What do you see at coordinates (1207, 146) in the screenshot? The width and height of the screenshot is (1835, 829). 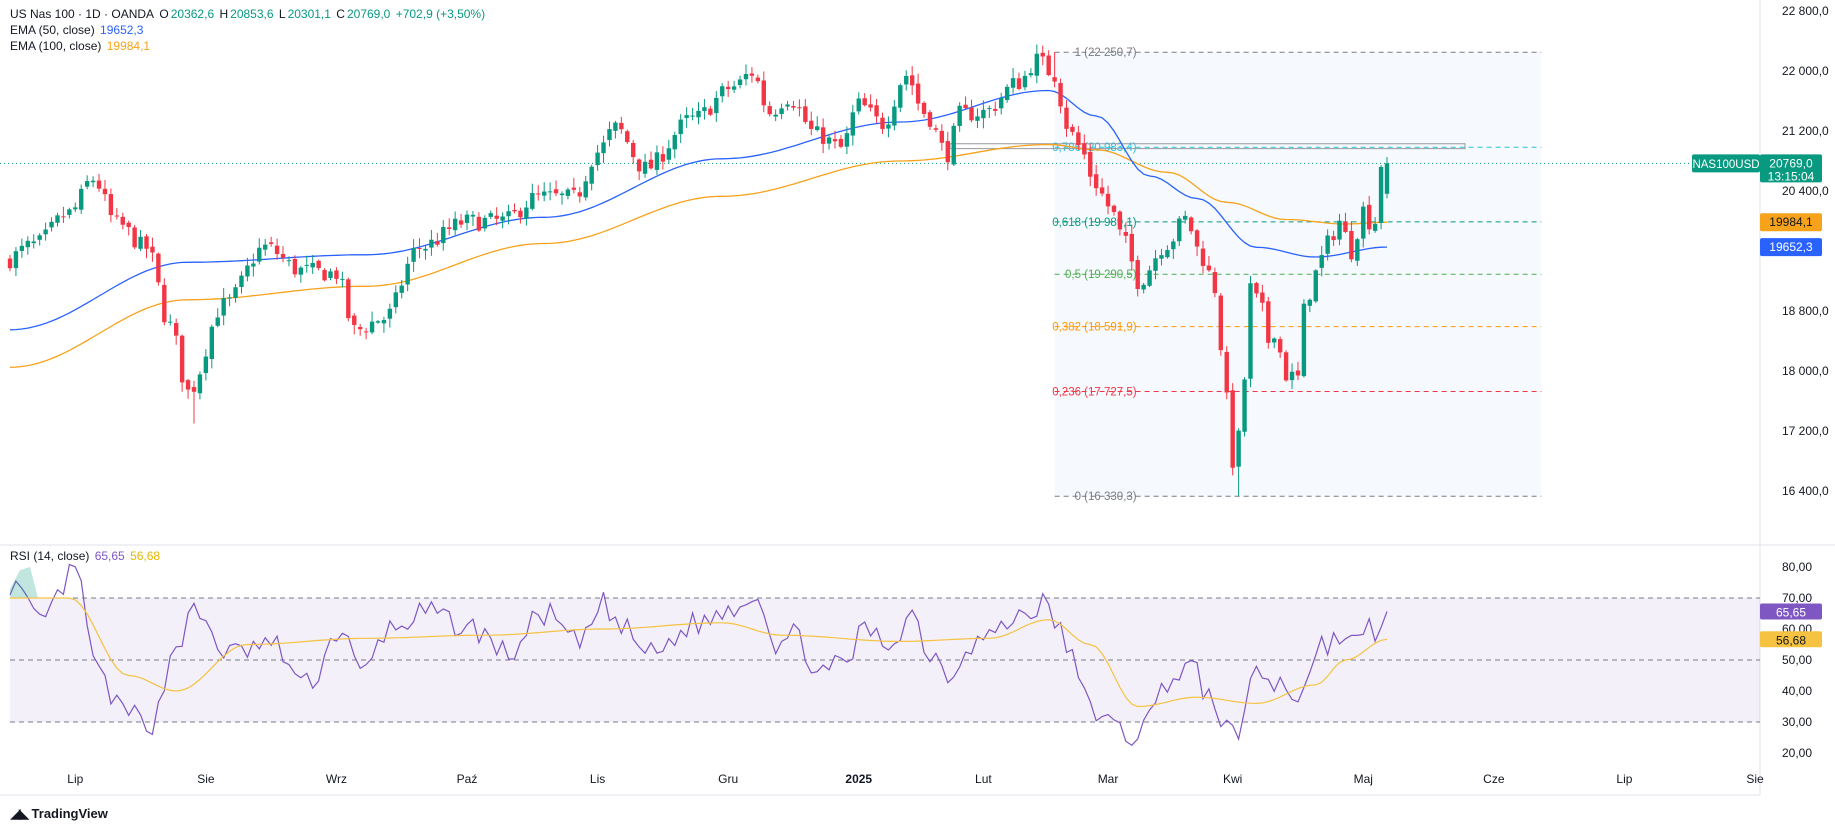 I see `price-range-box` at bounding box center [1207, 146].